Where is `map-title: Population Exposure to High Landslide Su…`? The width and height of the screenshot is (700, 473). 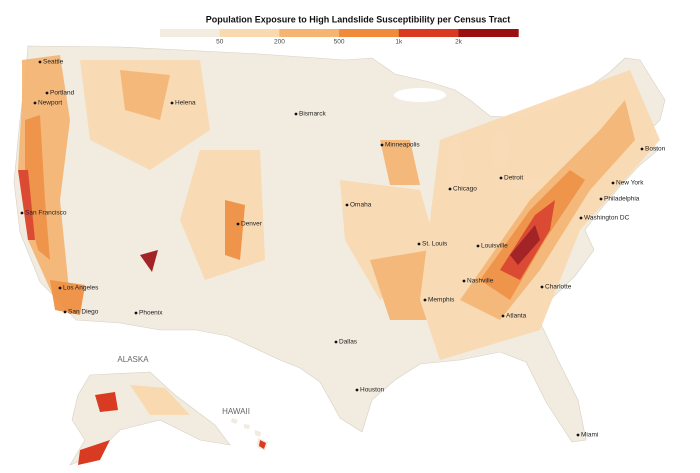 map-title: Population Exposure to High Landslide Su… is located at coordinates (358, 19).